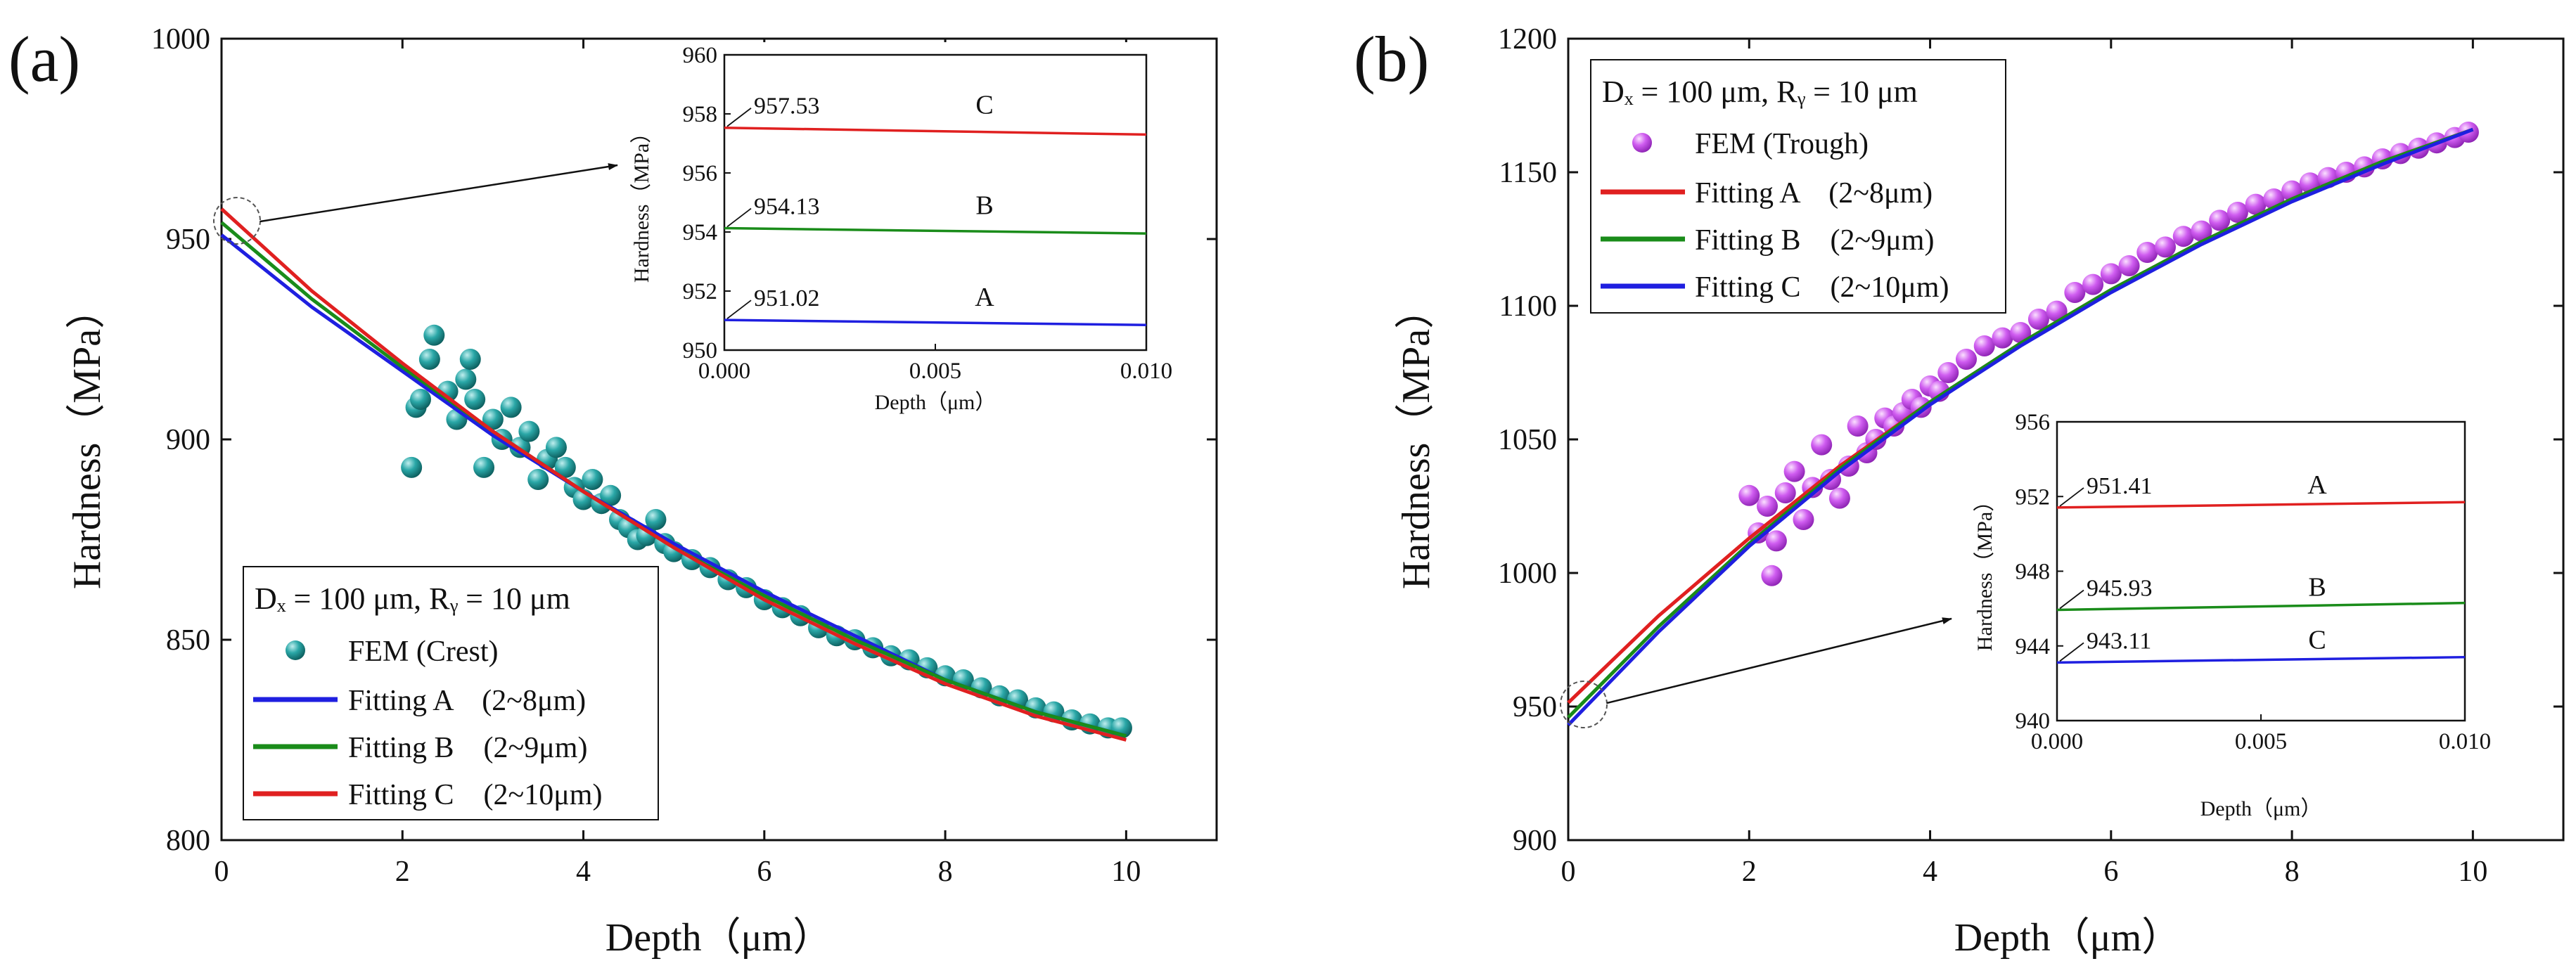 This screenshot has width=2576, height=973. What do you see at coordinates (787, 207) in the screenshot?
I see `inset-value-label: 954.13` at bounding box center [787, 207].